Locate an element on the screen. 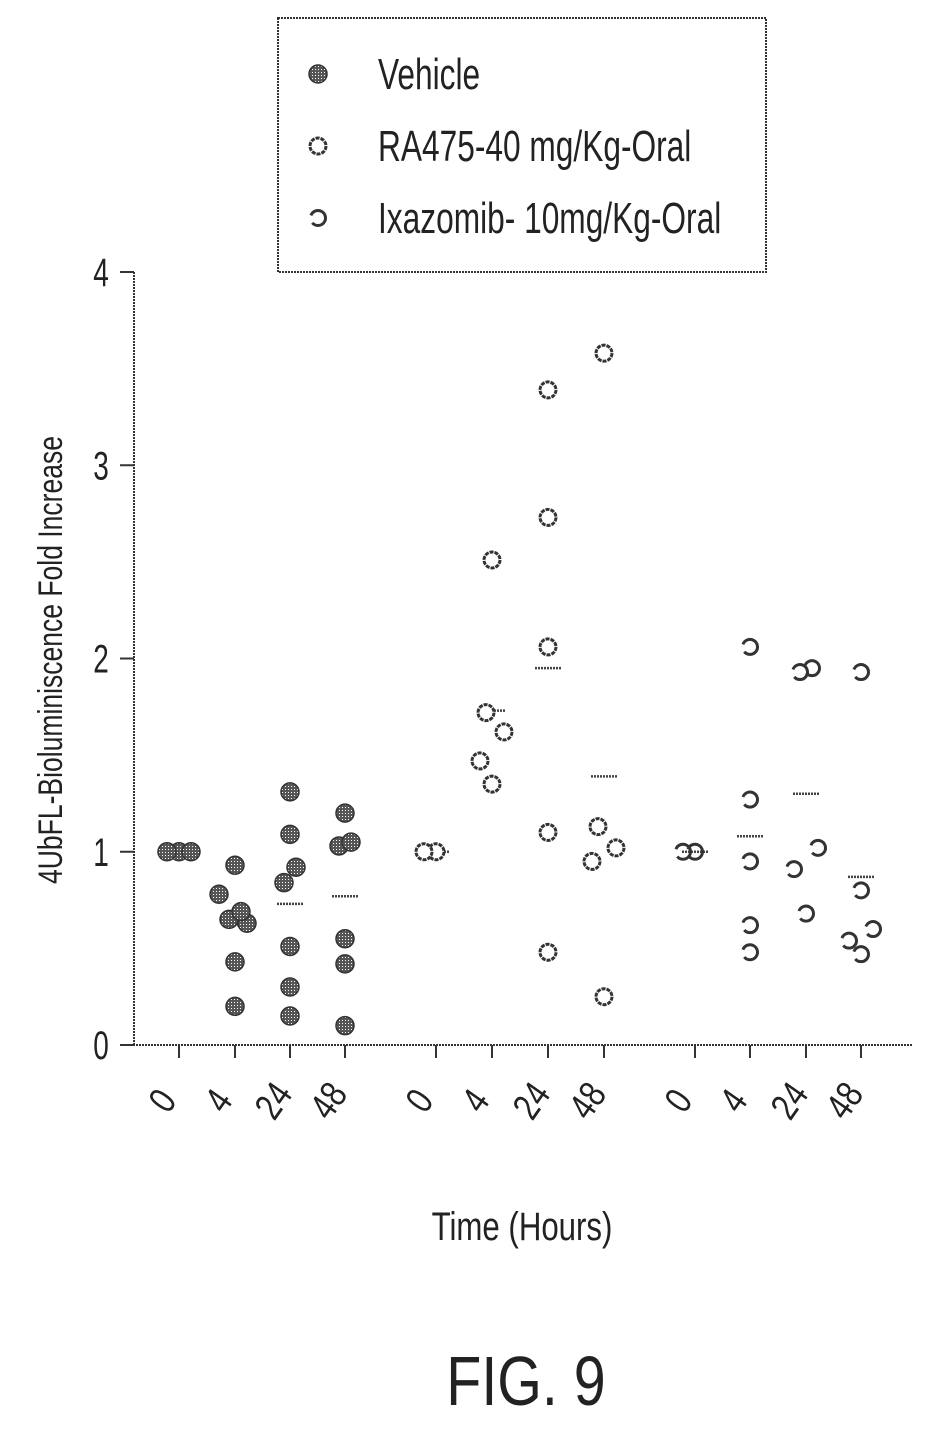 This screenshot has width=933, height=1429. y-tick-label: 2 is located at coordinates (101, 660).